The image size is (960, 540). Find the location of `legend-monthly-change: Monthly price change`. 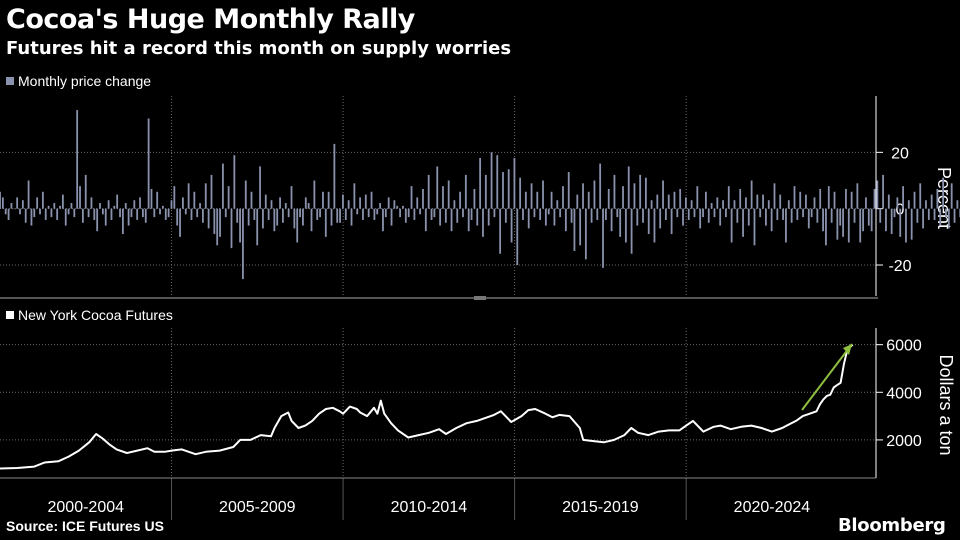

legend-monthly-change: Monthly price change is located at coordinates (78, 81).